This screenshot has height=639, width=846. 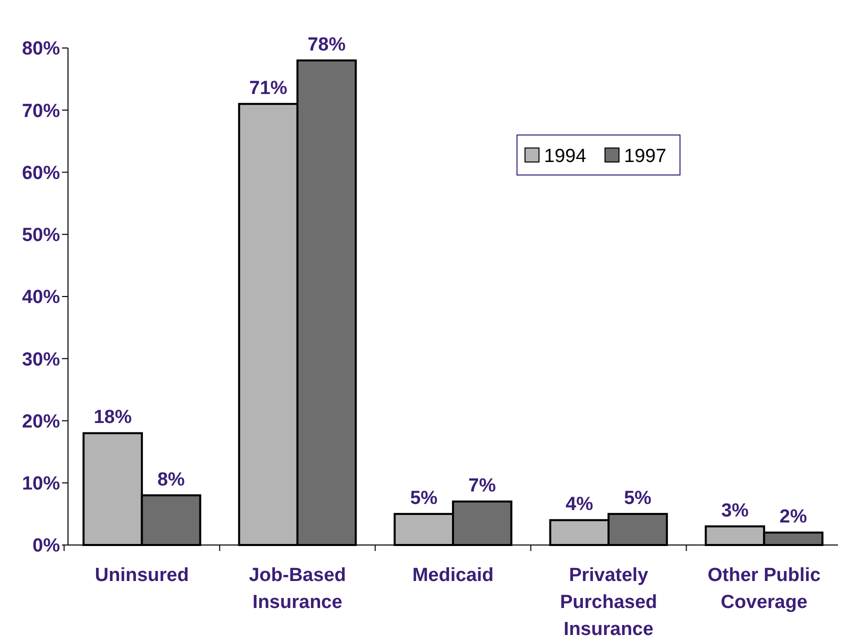 I want to click on legend-label: 1994, so click(x=565, y=156).